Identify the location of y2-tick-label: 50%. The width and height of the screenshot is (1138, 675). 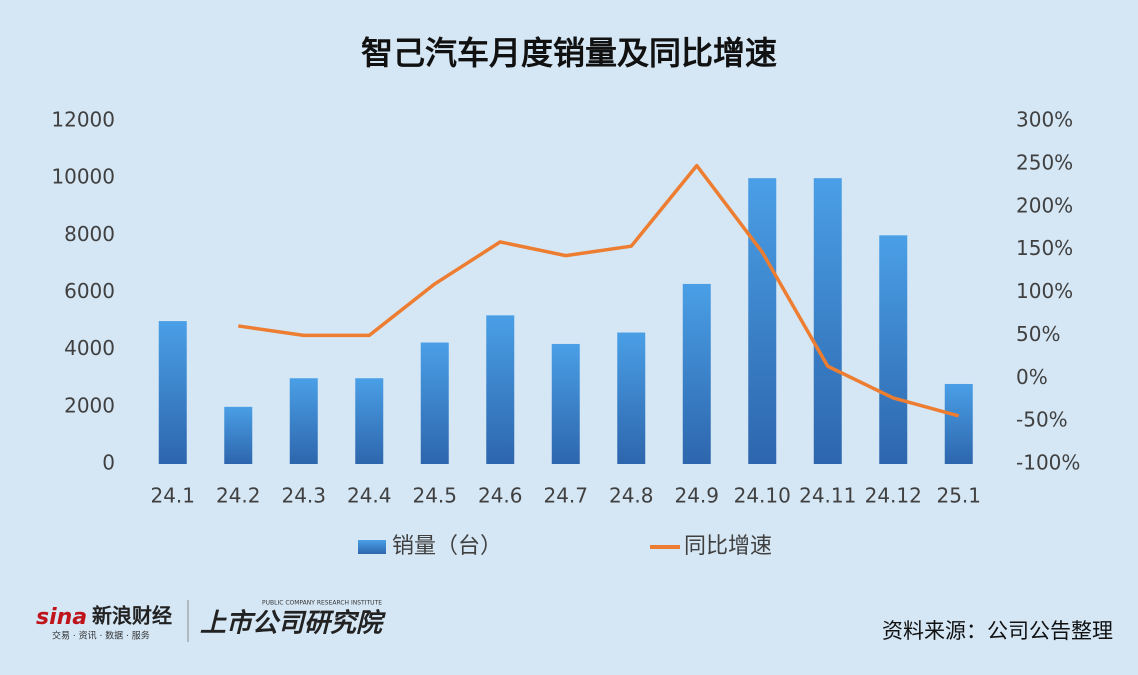
(1038, 334).